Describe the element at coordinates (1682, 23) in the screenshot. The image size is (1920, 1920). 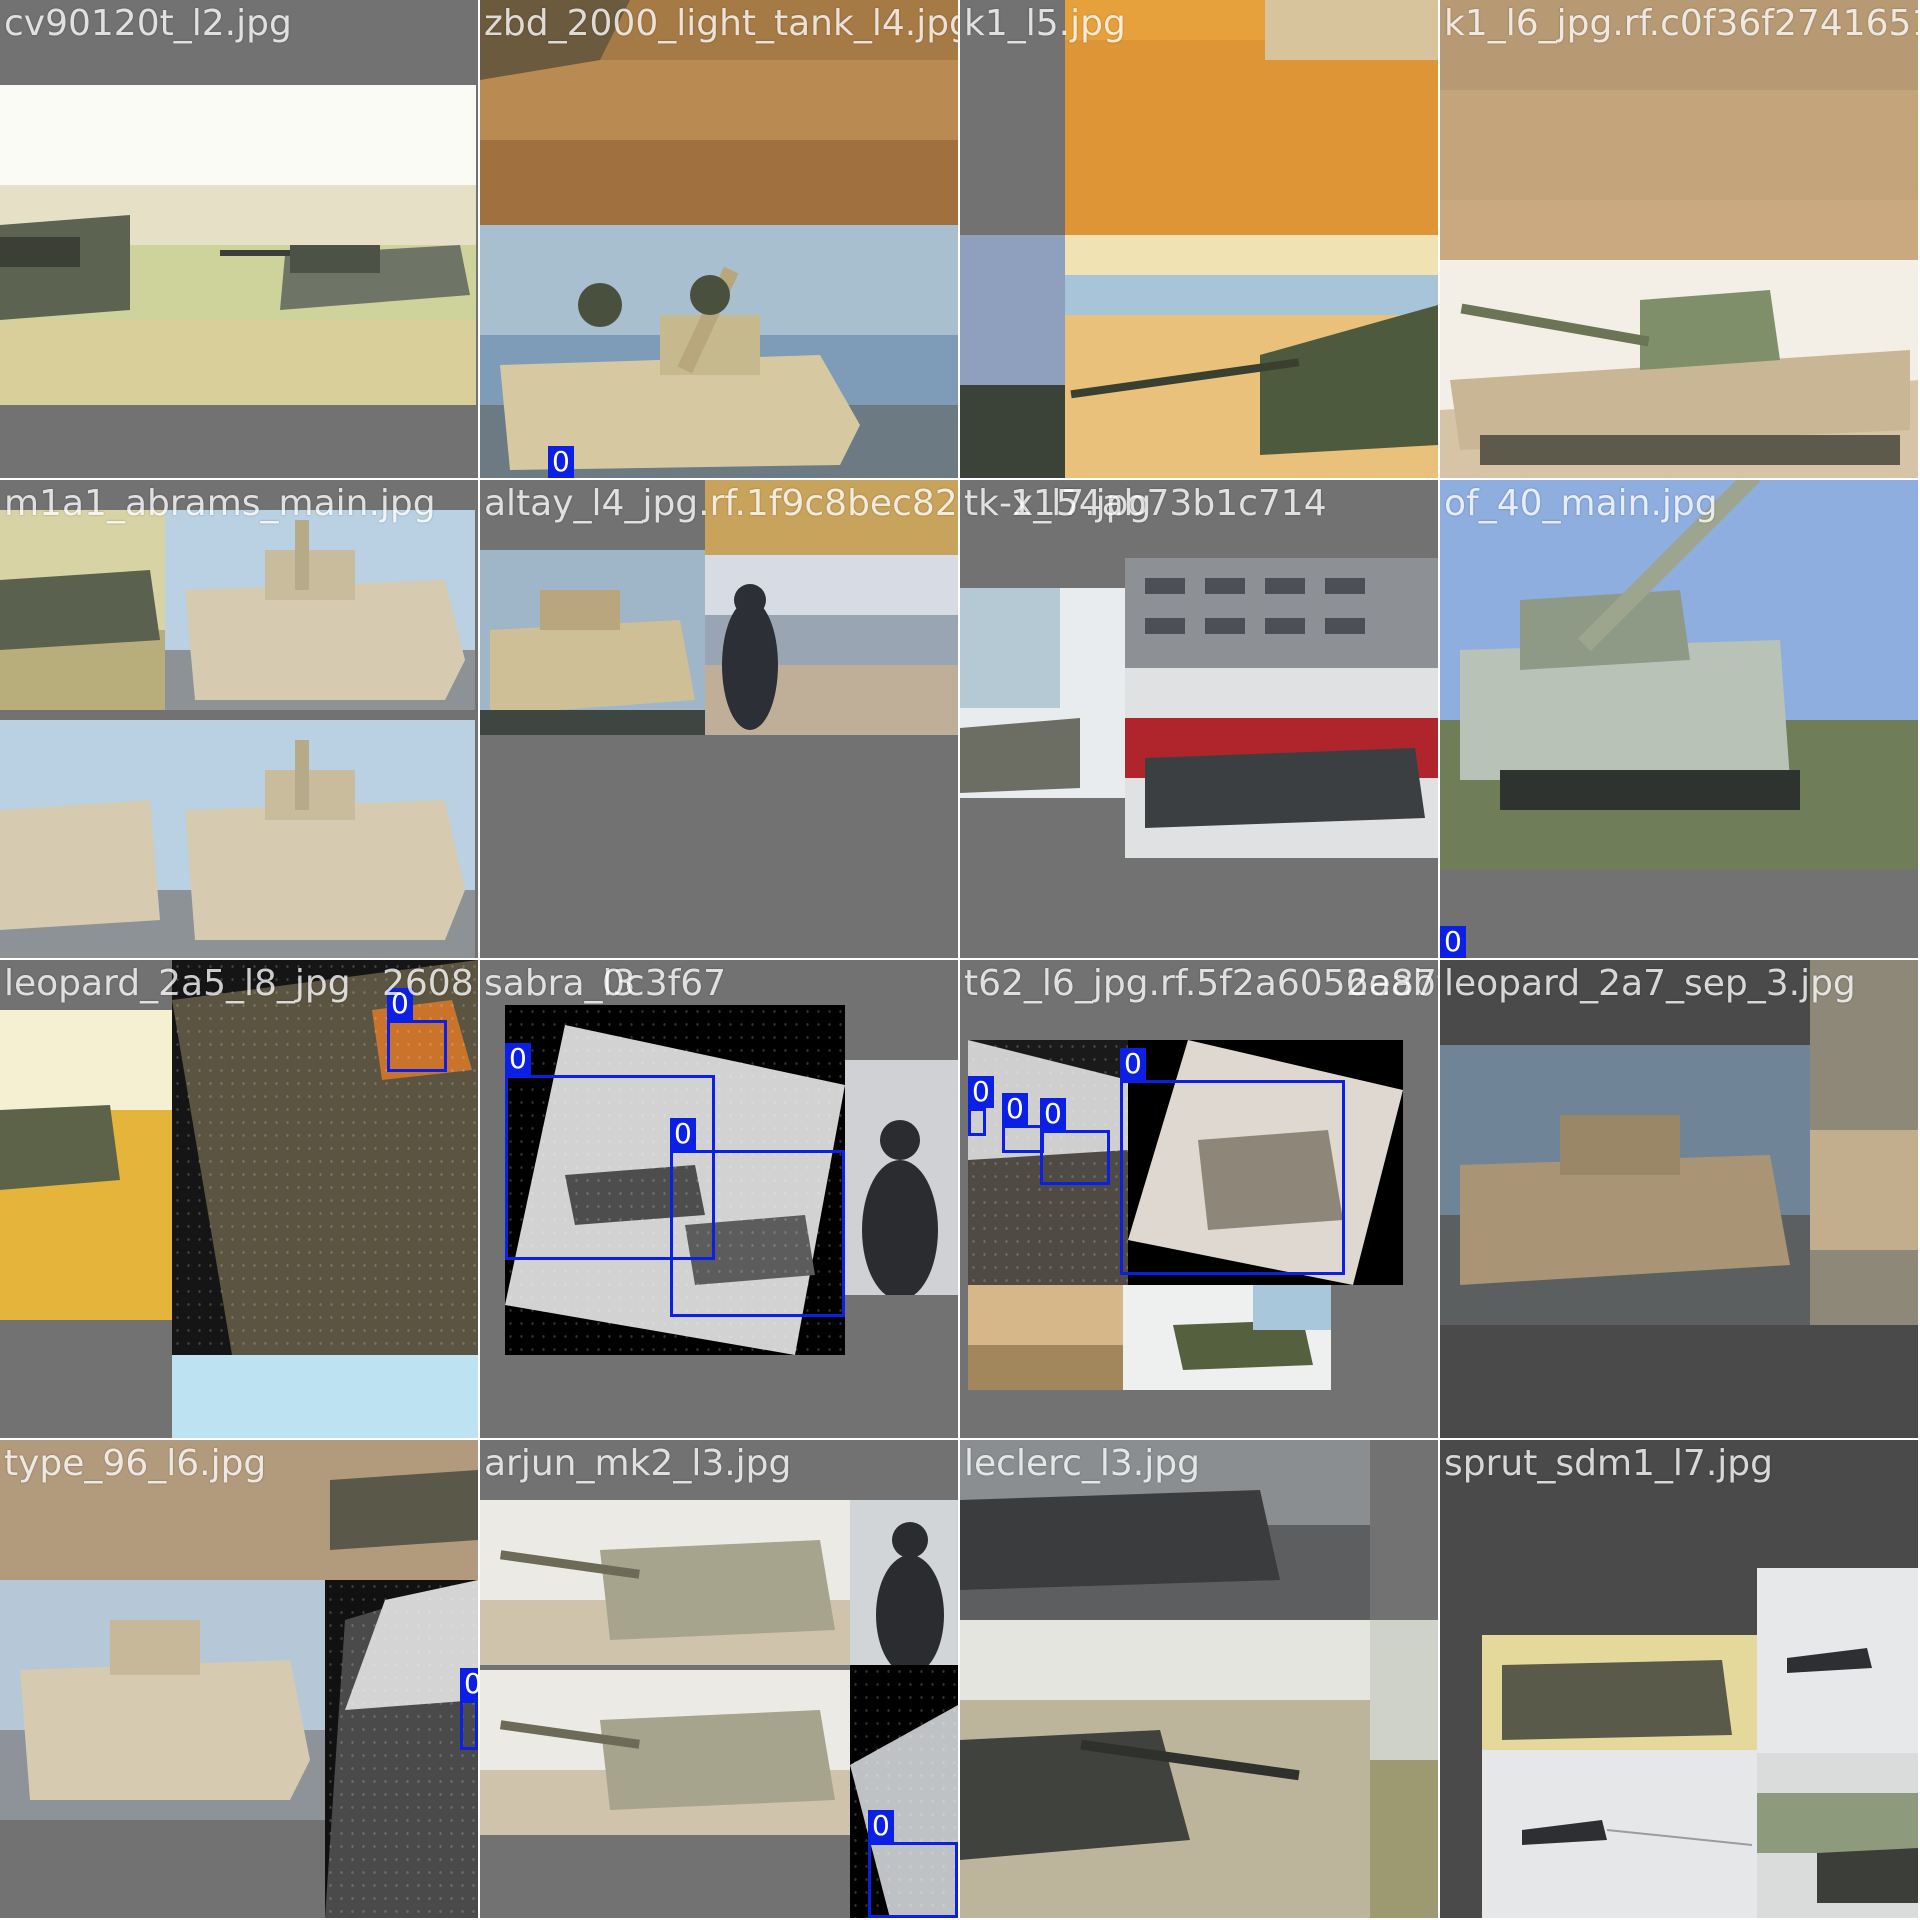
I see `tile-filename: k1_l6_jpg.rf.c0f36f2741651d` at that location.